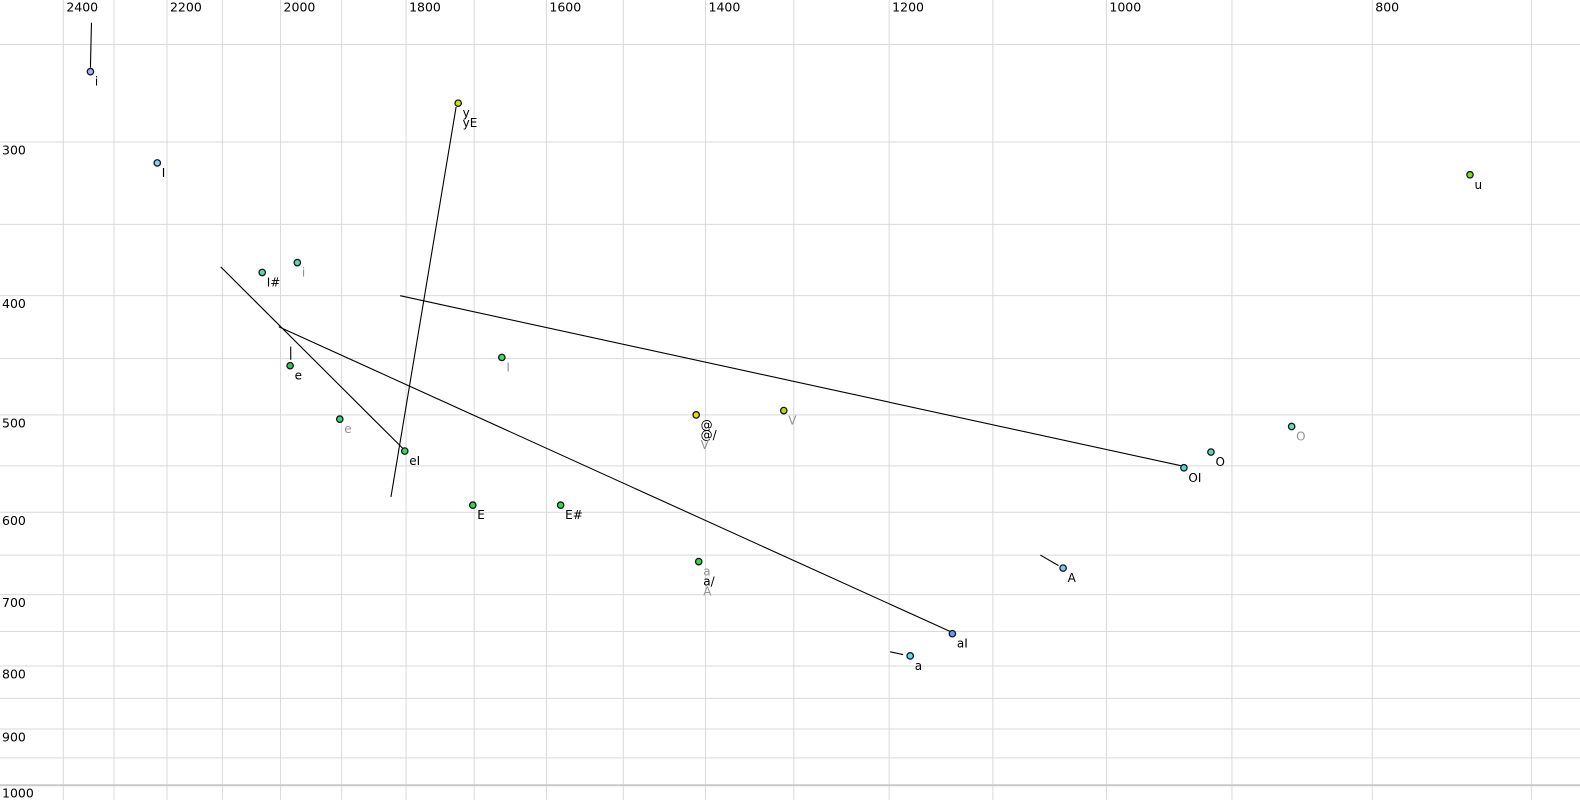  Describe the element at coordinates (1478, 185) in the screenshot. I see `vowel-label-u: u` at that location.